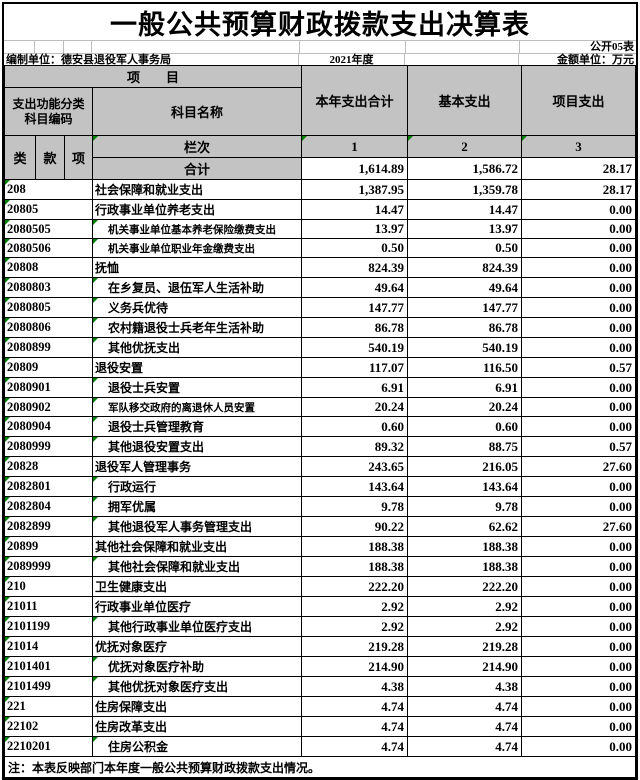 This screenshot has height=780, width=640. What do you see at coordinates (355, 307) in the screenshot?
I see `row-total-amount: 147.77` at bounding box center [355, 307].